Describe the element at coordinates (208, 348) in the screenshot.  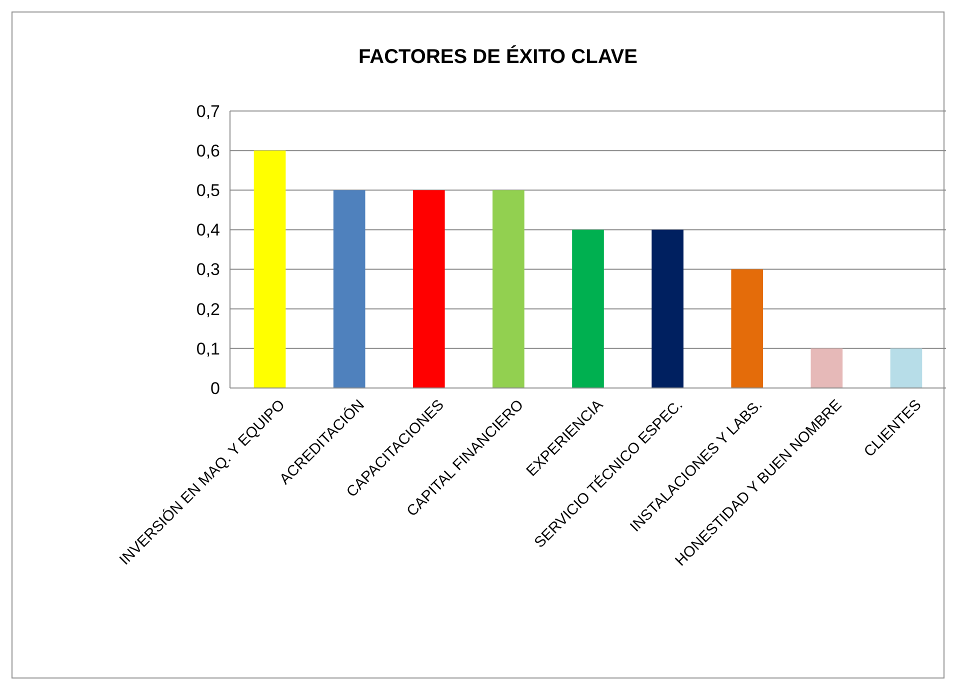
I see `y-tick-label: 0,1` at that location.